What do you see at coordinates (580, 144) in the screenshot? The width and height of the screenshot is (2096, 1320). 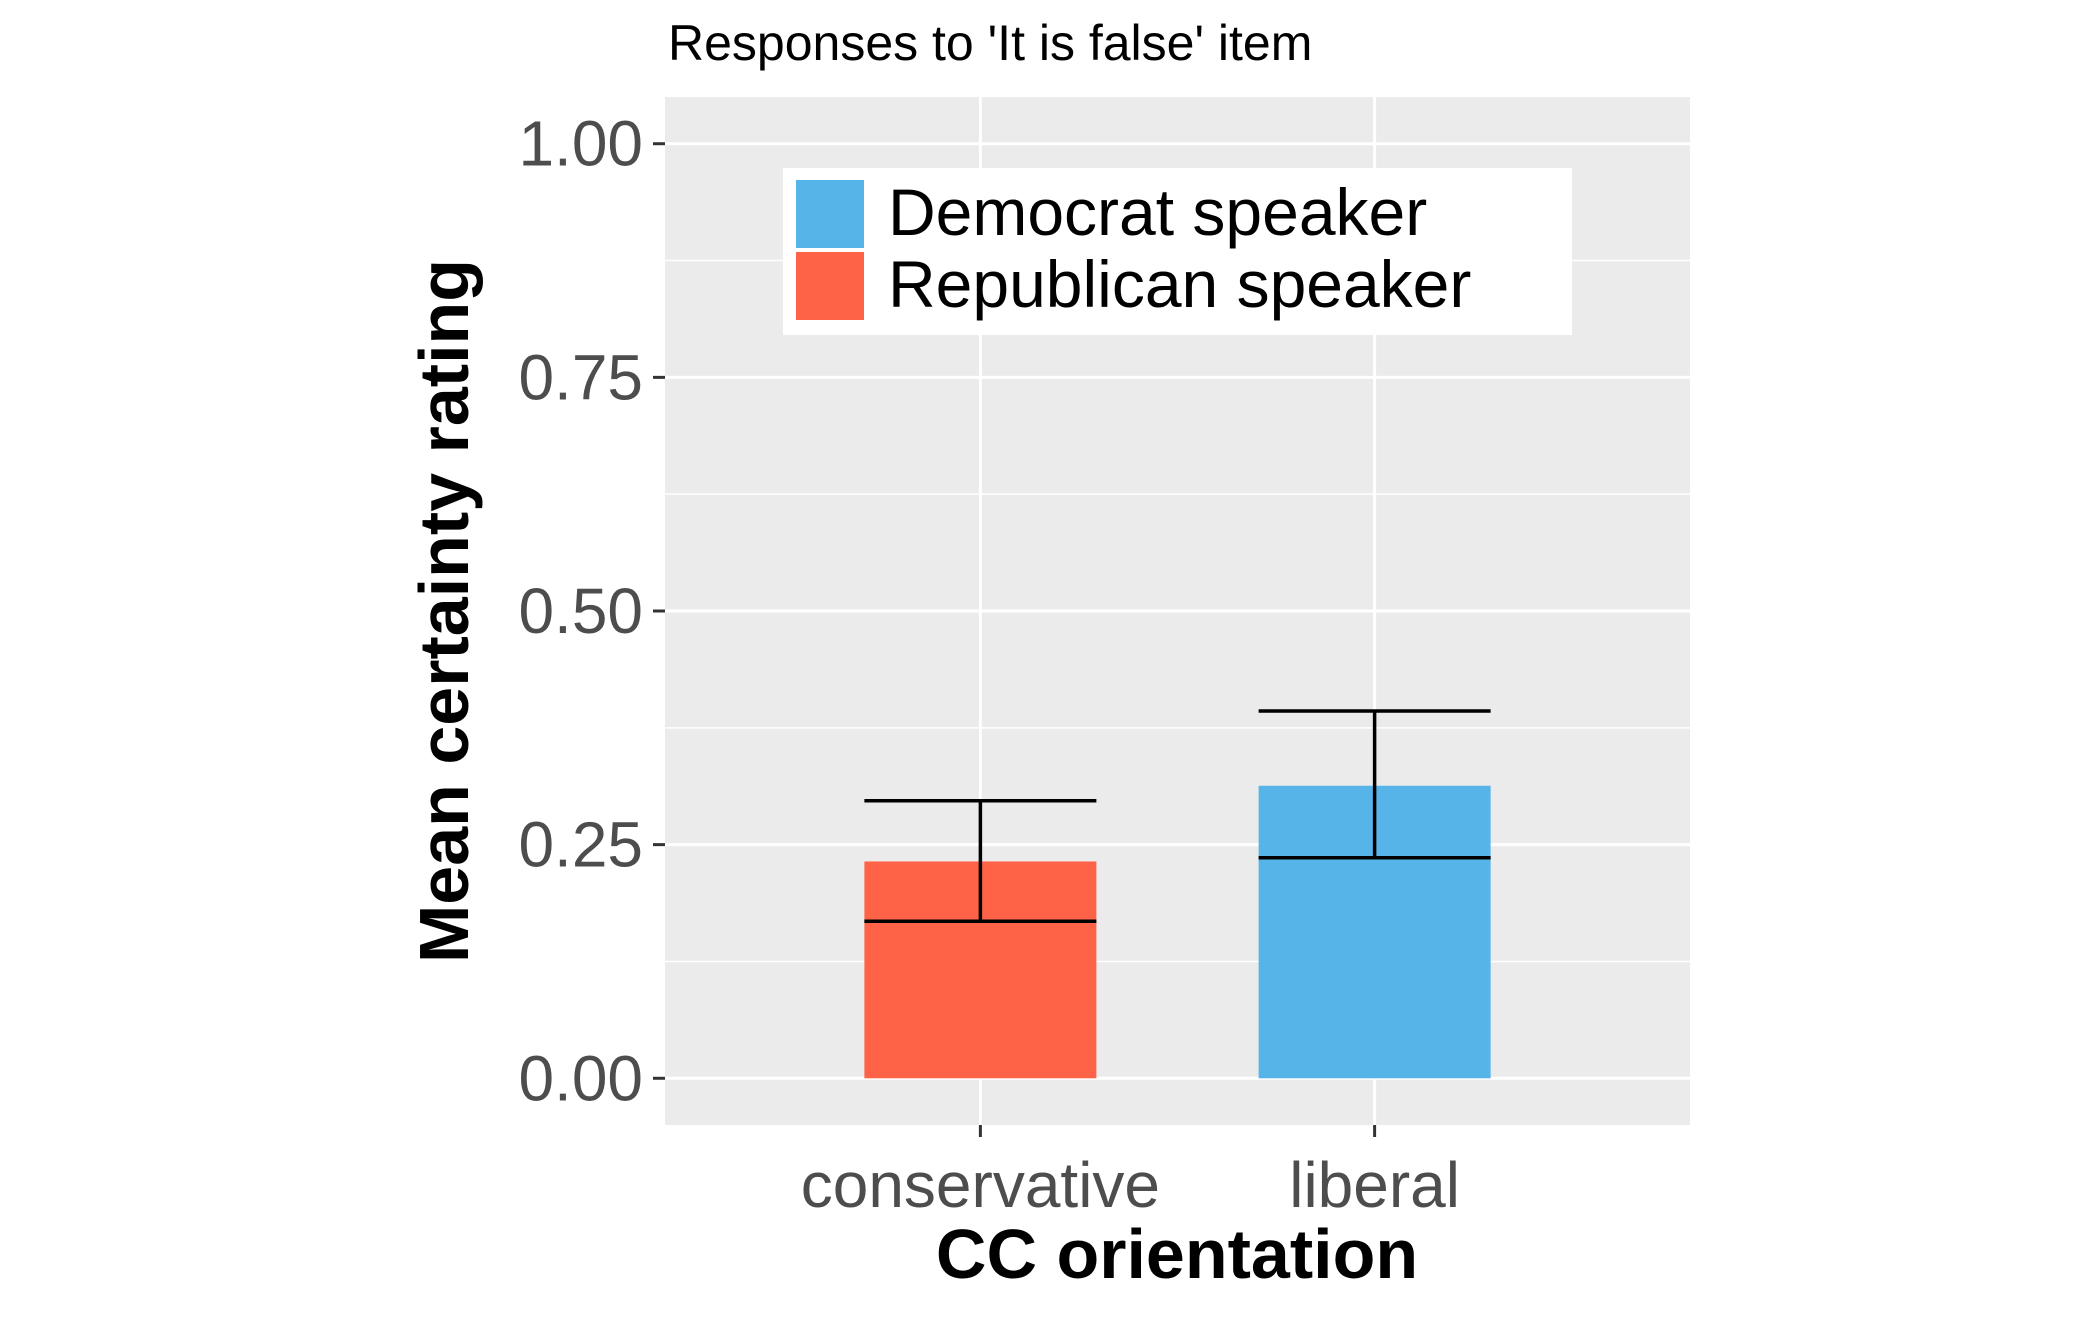 I see `y-tick-label: 1.00` at bounding box center [580, 144].